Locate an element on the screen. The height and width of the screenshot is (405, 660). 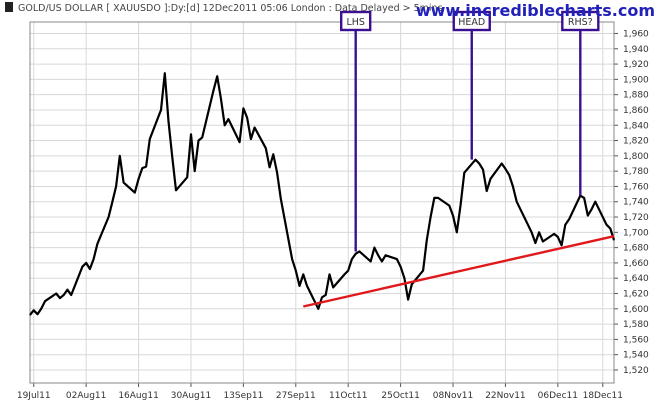
y-tick-label: 1,780 is located at coordinates (636, 172).